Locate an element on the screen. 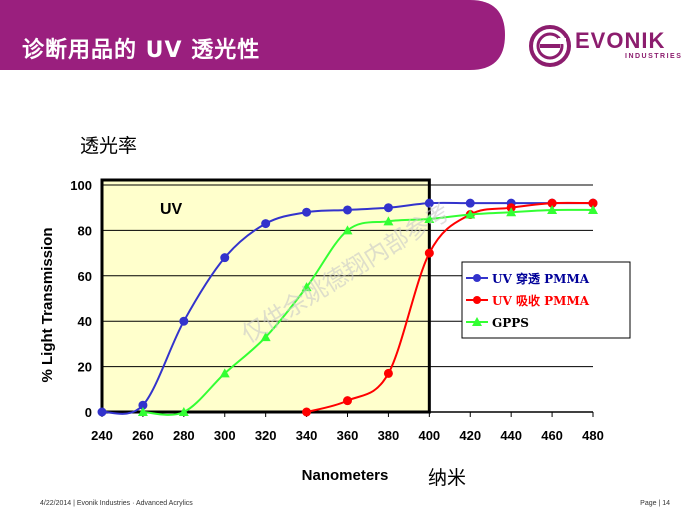 This screenshot has width=700, height=525. x-tick-label: 420 is located at coordinates (470, 435).